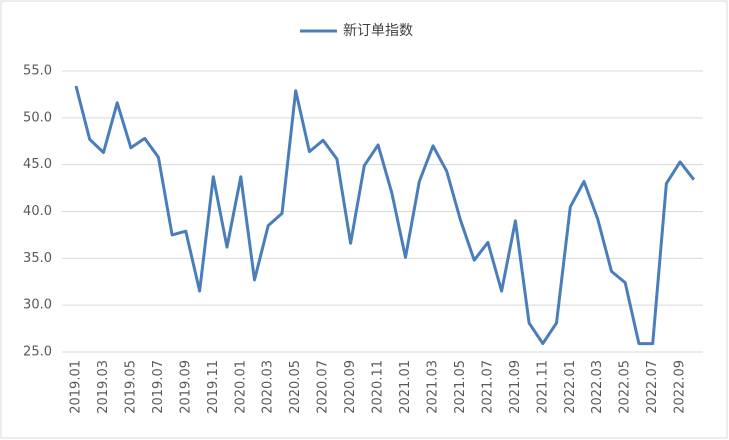  What do you see at coordinates (213, 387) in the screenshot?
I see `x-tick-label: 2019.11` at bounding box center [213, 387].